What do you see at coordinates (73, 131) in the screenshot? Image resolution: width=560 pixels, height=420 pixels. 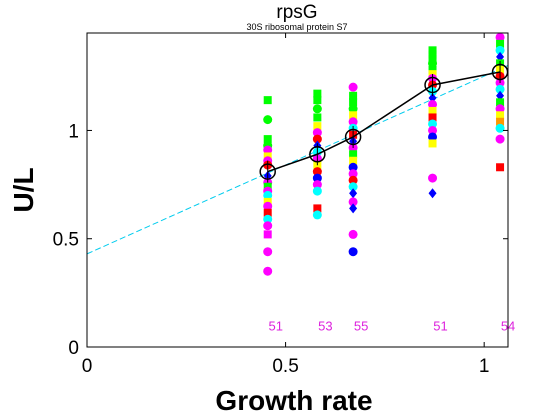 I see `y-tick-label: 1` at bounding box center [73, 131].